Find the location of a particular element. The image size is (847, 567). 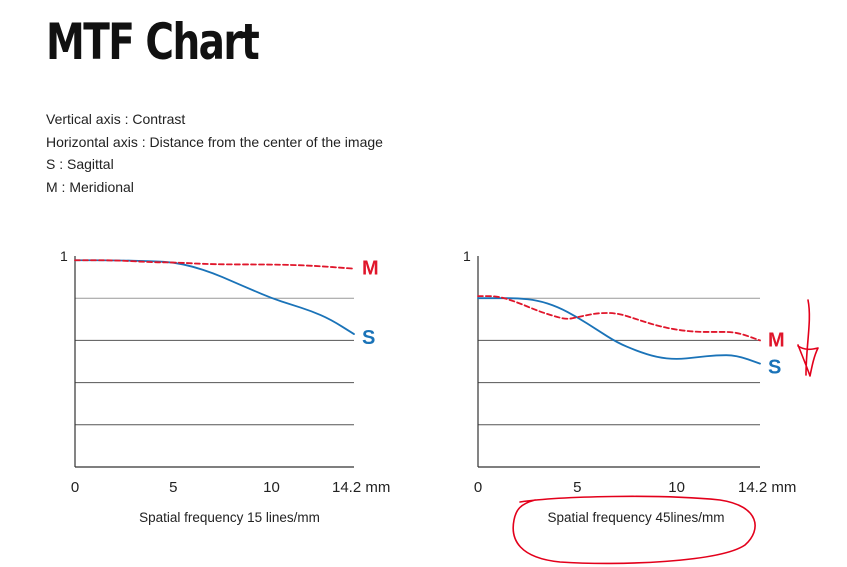

chart1-series-s-line is located at coordinates (214, 297).